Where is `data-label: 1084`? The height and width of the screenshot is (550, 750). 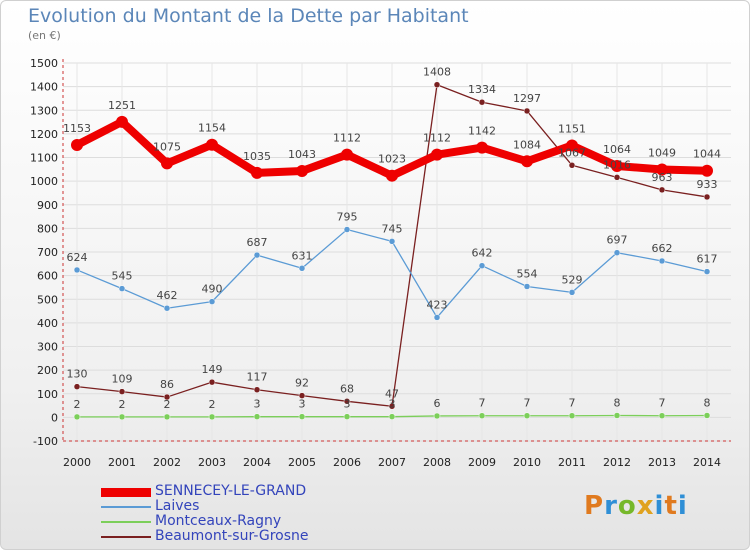
data-label: 1084 is located at coordinates (527, 144).